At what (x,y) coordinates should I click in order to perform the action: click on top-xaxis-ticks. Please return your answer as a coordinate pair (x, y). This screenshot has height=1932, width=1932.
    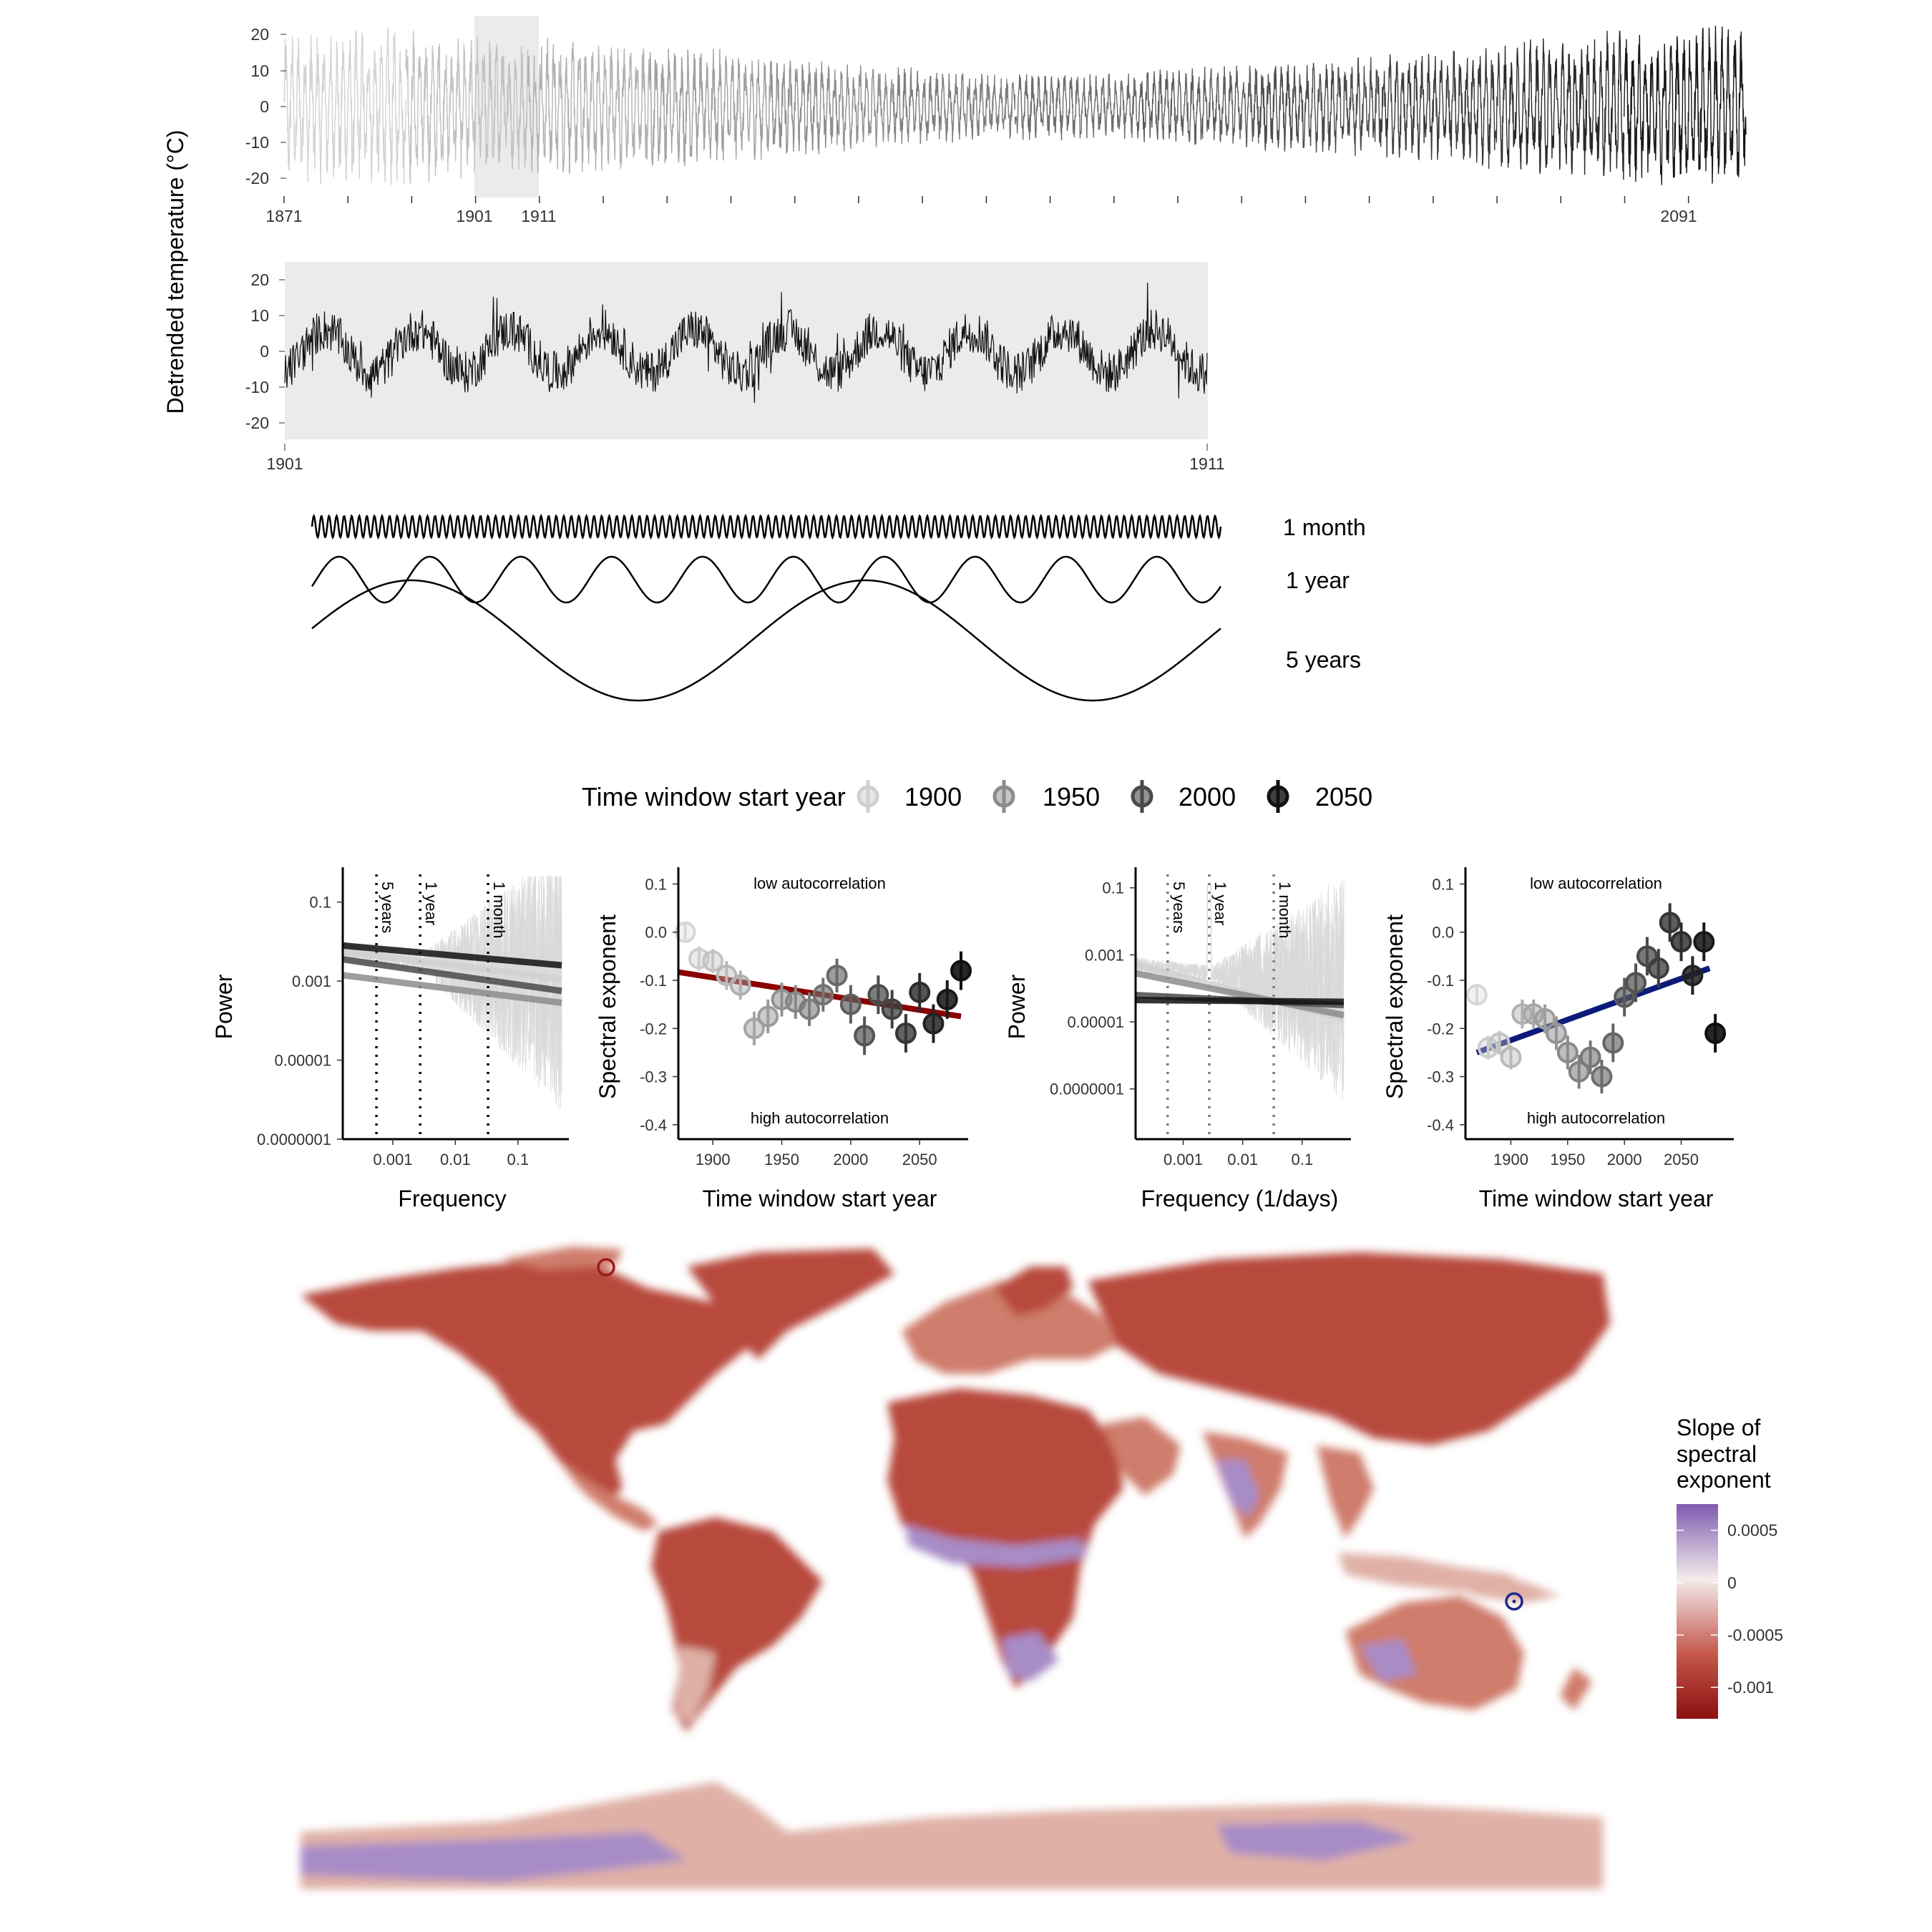
    Looking at the image, I should click on (986, 199).